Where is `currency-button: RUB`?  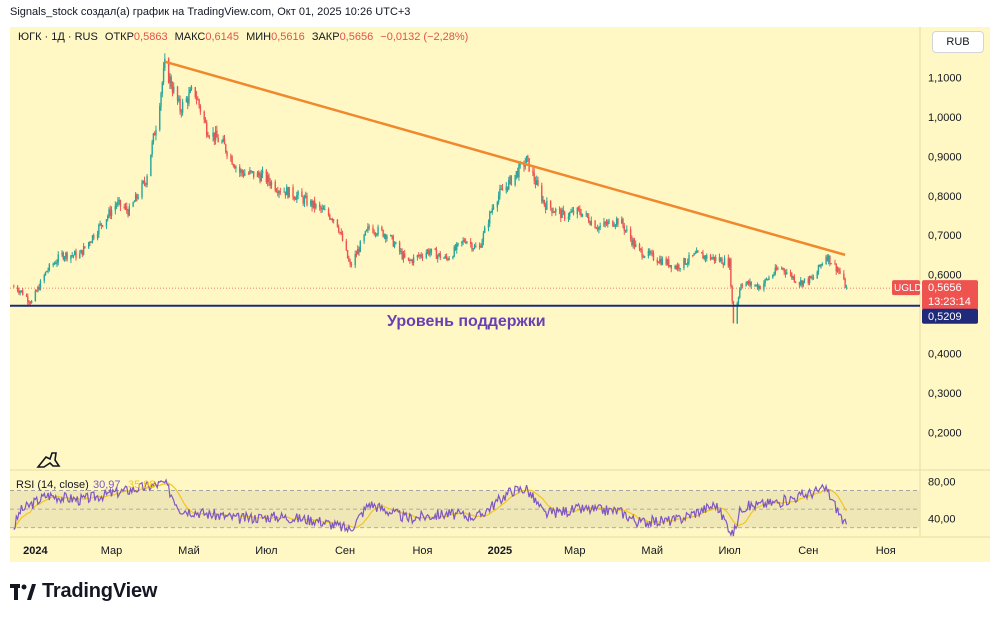 currency-button: RUB is located at coordinates (958, 42).